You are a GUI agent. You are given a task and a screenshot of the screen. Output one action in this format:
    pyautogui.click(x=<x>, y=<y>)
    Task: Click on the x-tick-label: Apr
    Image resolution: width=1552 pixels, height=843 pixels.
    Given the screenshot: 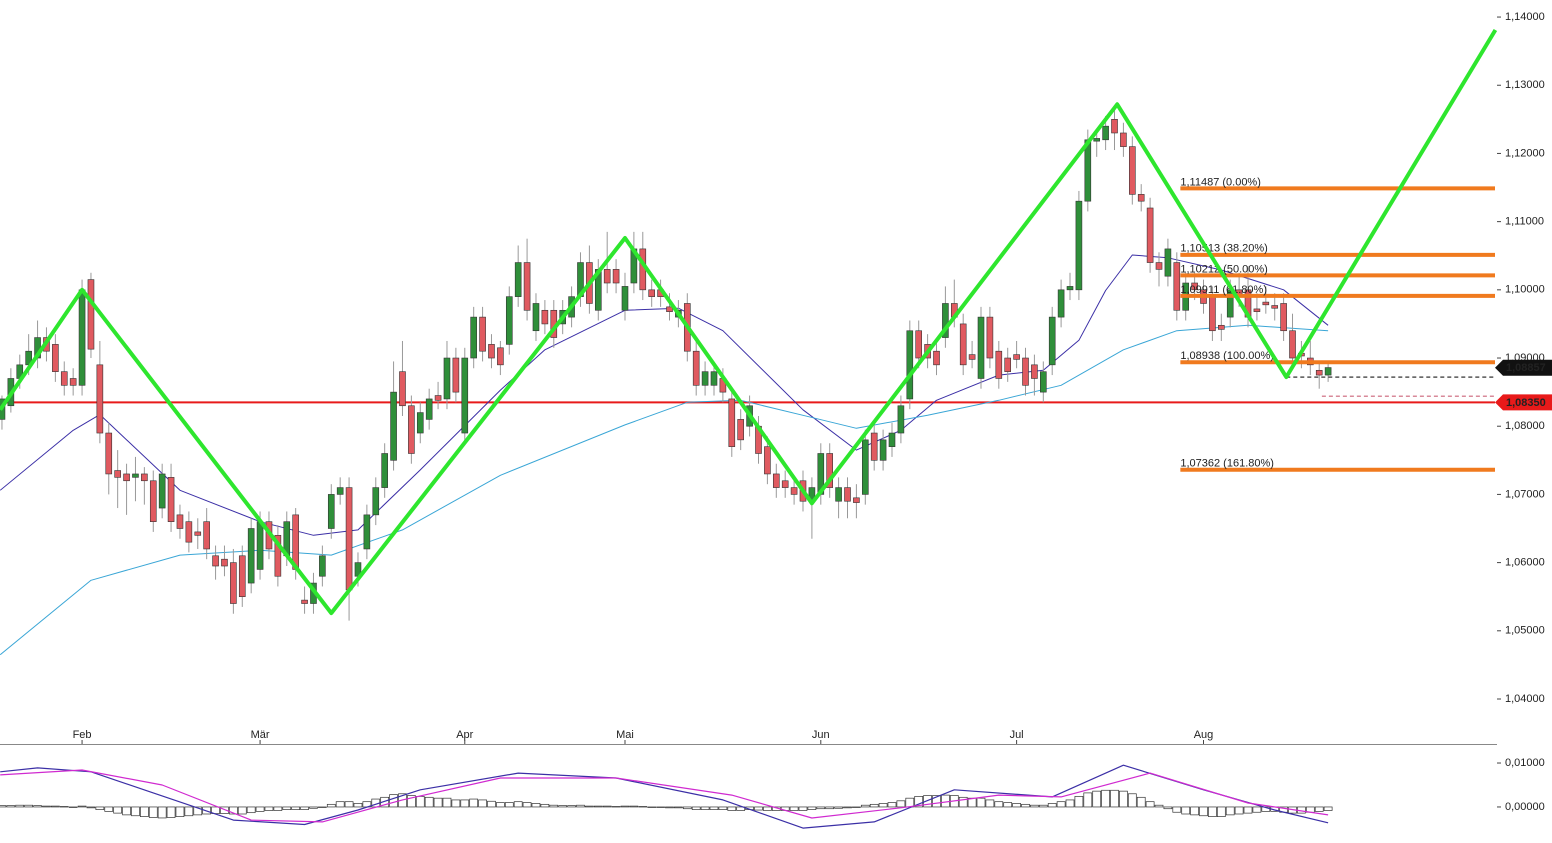 What is the action you would take?
    pyautogui.click(x=464, y=735)
    